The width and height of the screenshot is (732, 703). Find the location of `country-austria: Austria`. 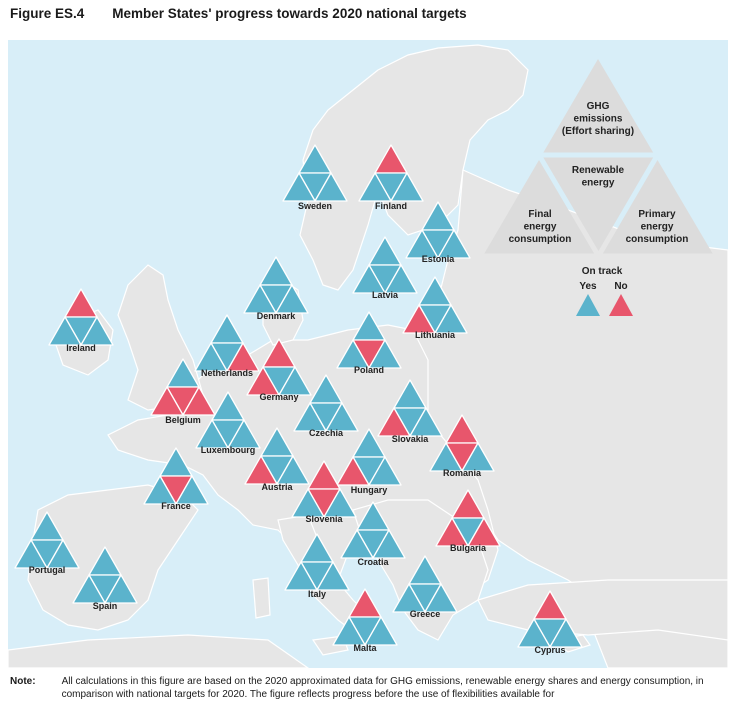

country-austria: Austria is located at coordinates (277, 459).